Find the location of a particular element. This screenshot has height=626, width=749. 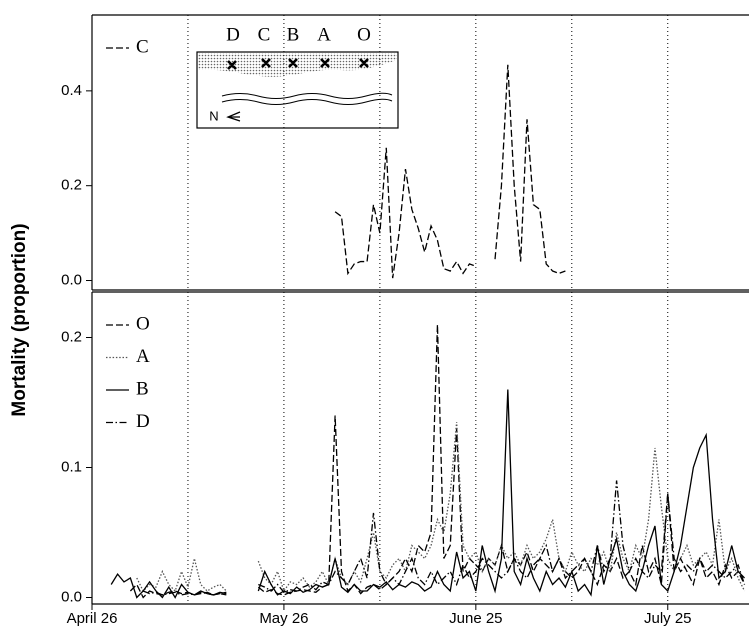

y-tick-label: 0.1 is located at coordinates (71, 466).